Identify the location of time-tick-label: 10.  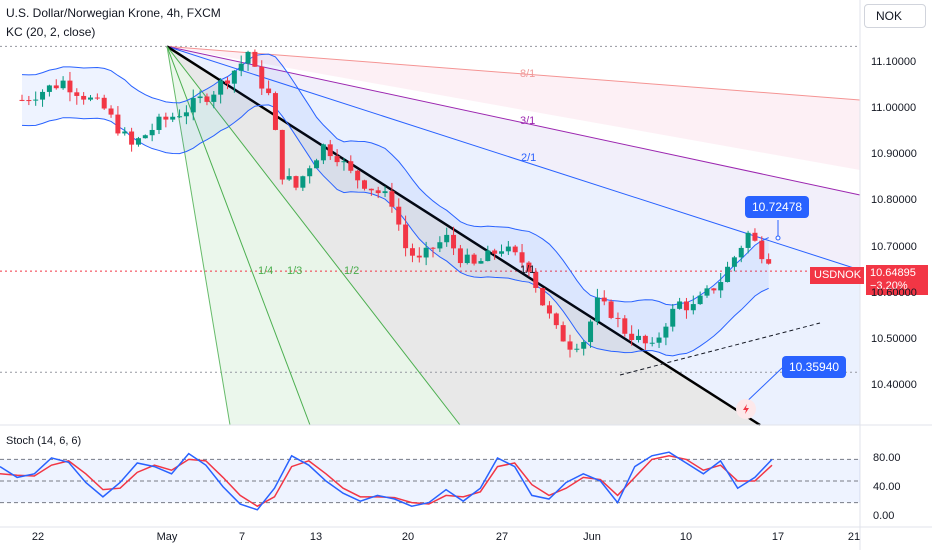
(686, 537).